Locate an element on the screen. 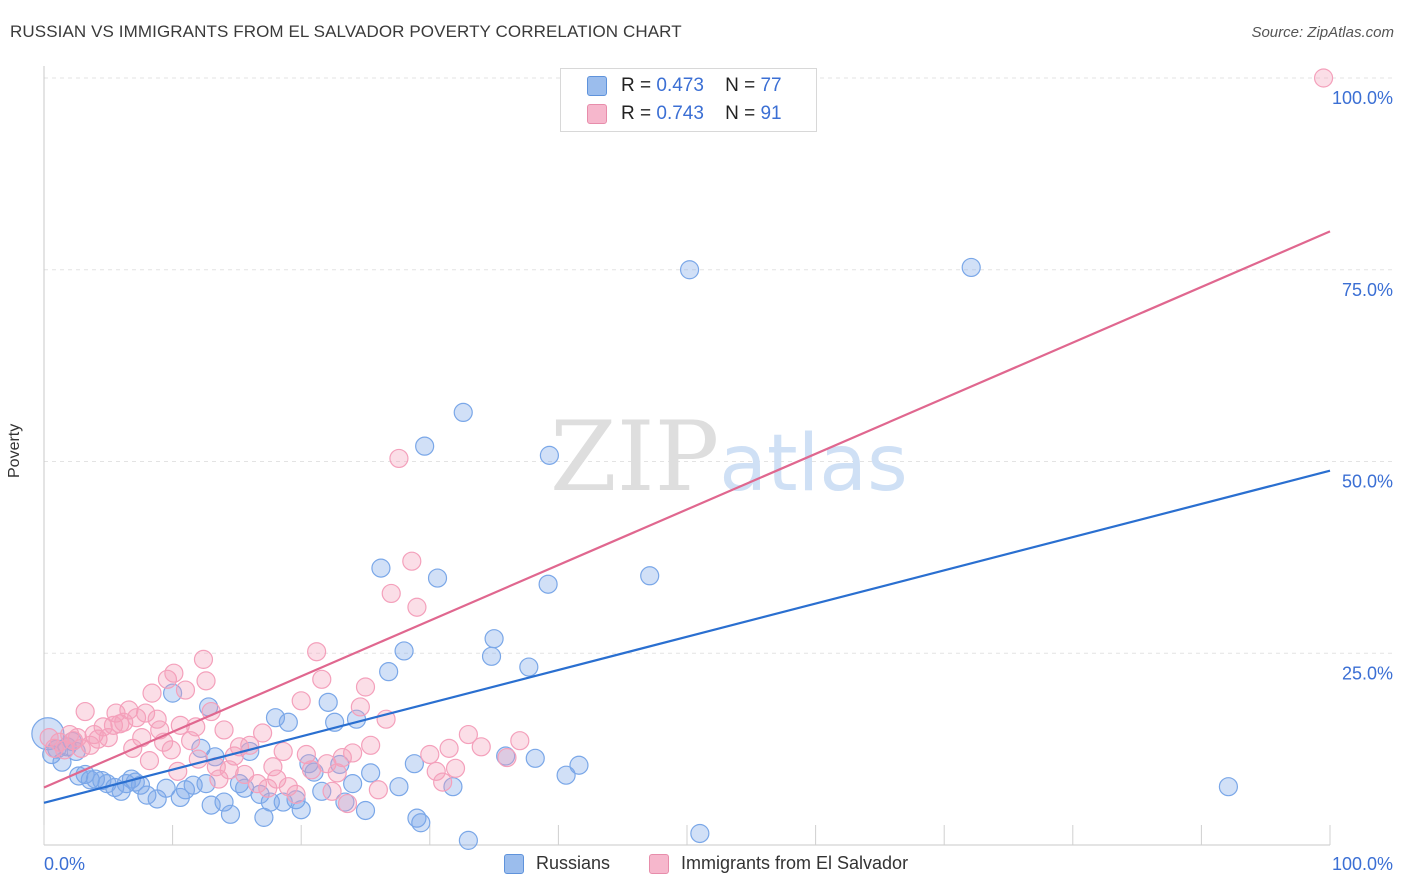 The image size is (1406, 892). legend-label-russians: Russians is located at coordinates (573, 863).